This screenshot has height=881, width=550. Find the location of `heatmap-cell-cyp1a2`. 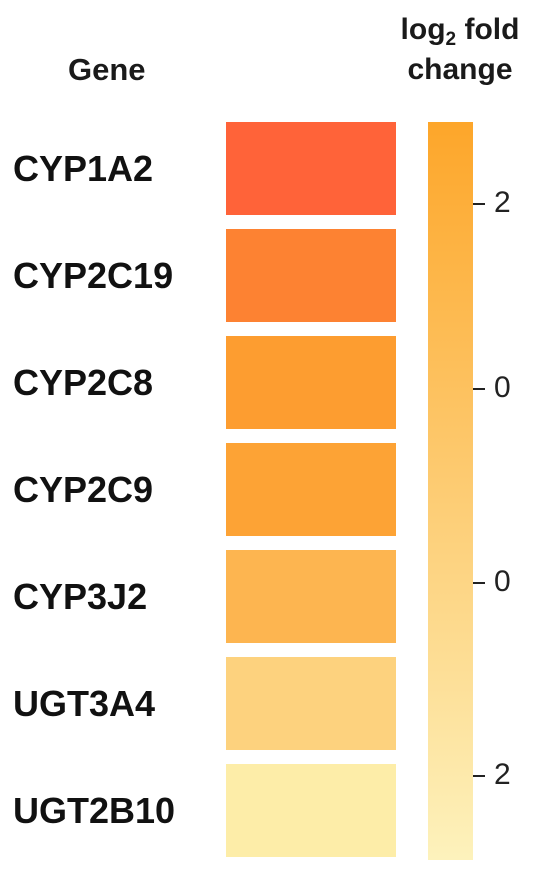

heatmap-cell-cyp1a2 is located at coordinates (311, 168).